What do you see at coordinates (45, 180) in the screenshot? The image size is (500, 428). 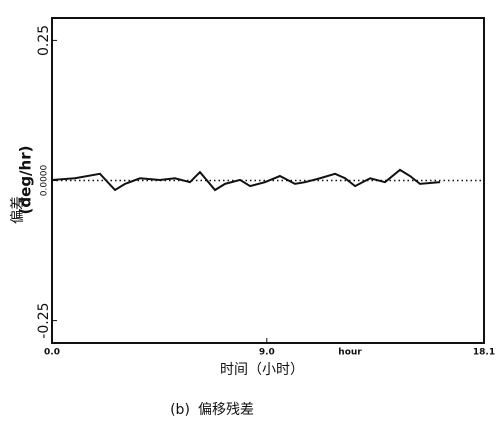 I see `y-tick-label: 0.0000` at bounding box center [45, 180].